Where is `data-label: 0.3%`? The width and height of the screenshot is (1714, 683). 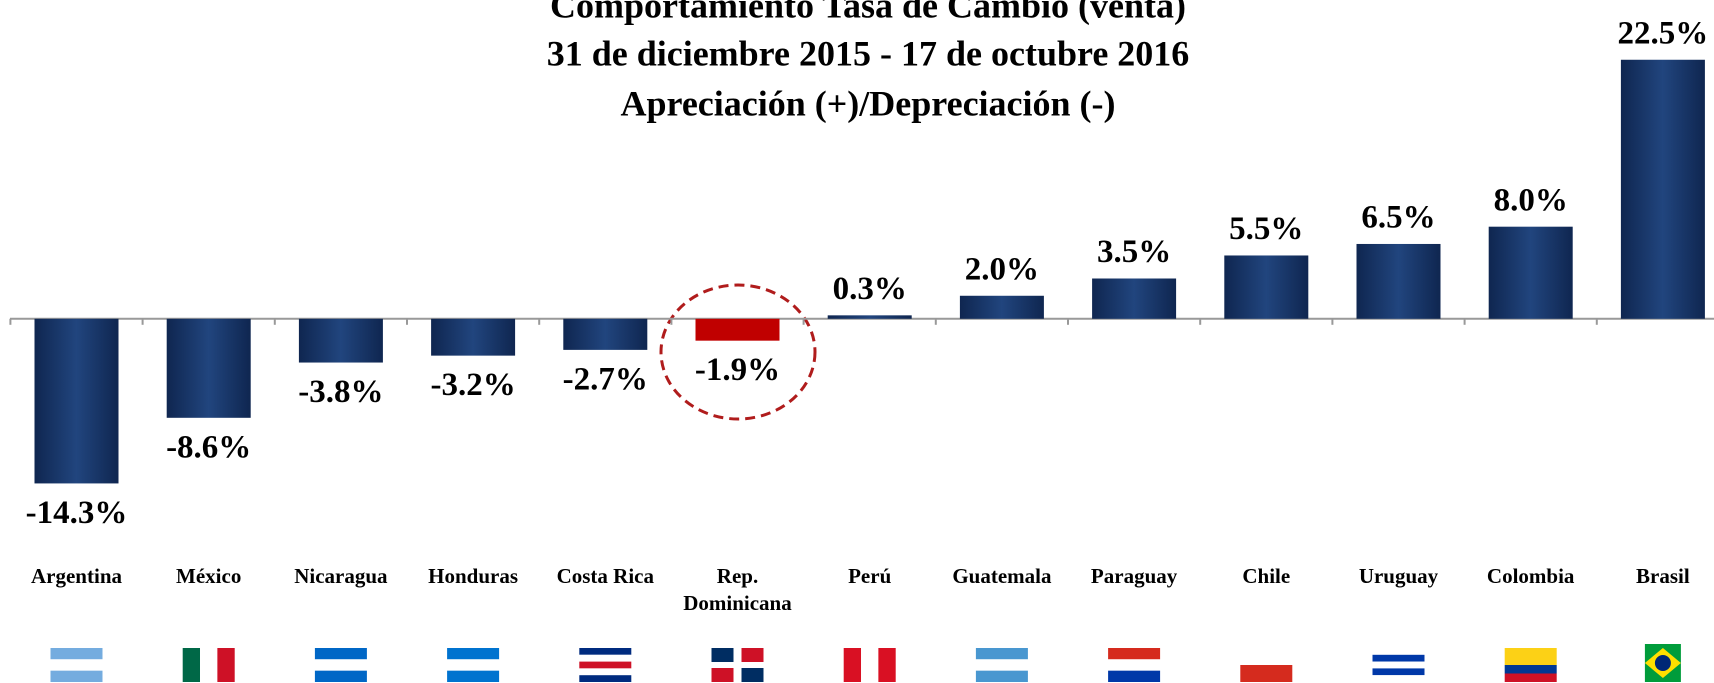 data-label: 0.3% is located at coordinates (870, 289).